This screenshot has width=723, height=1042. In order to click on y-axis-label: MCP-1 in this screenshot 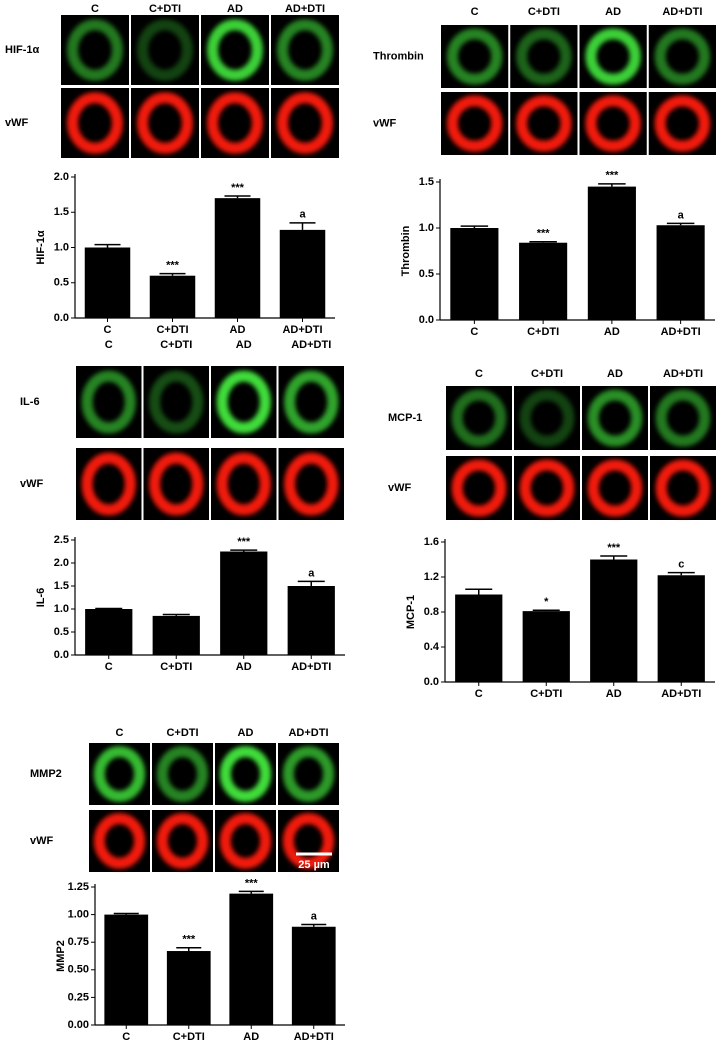, I will do `click(411, 612)`.